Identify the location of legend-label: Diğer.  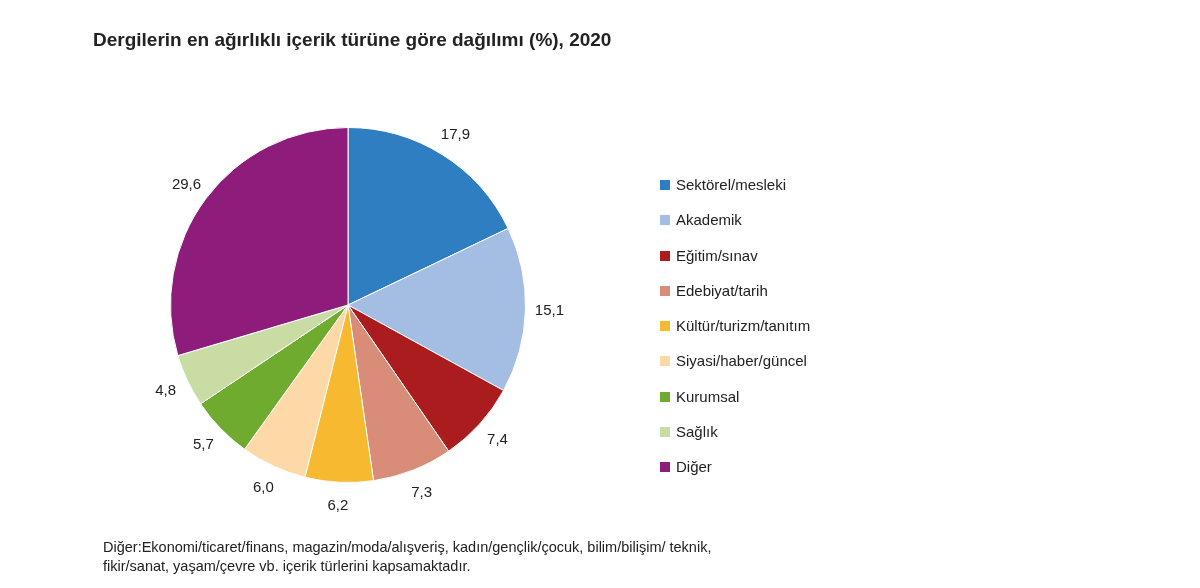
(694, 467).